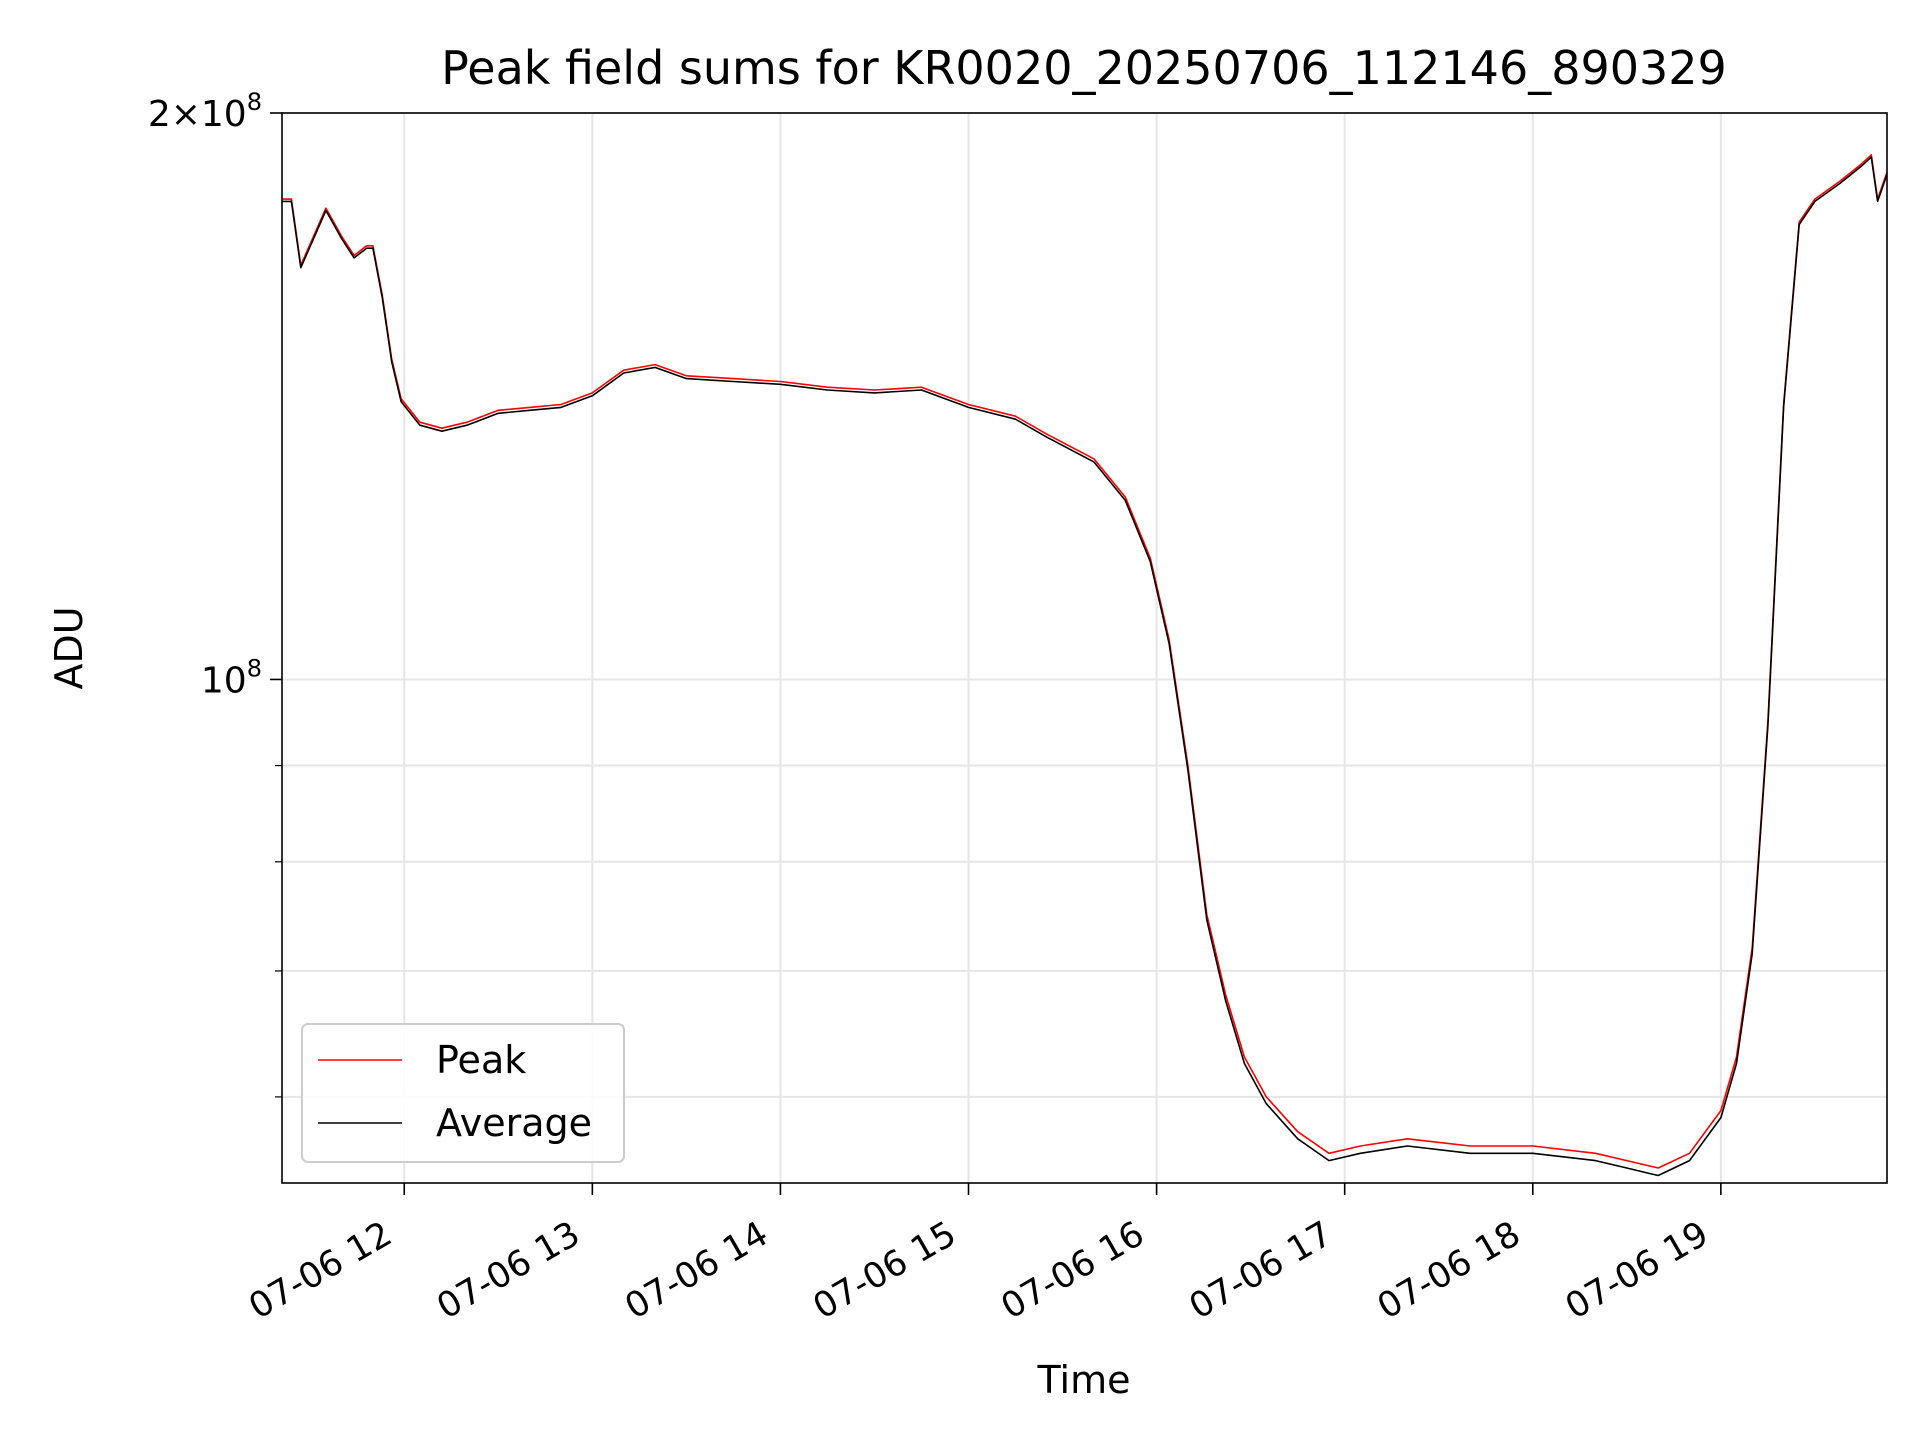 Image resolution: width=1920 pixels, height=1440 pixels. I want to click on legend: Peak Average, so click(463, 1093).